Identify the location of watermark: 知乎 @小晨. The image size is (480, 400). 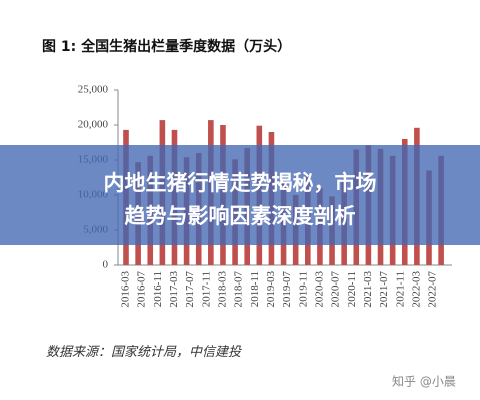
(424, 382).